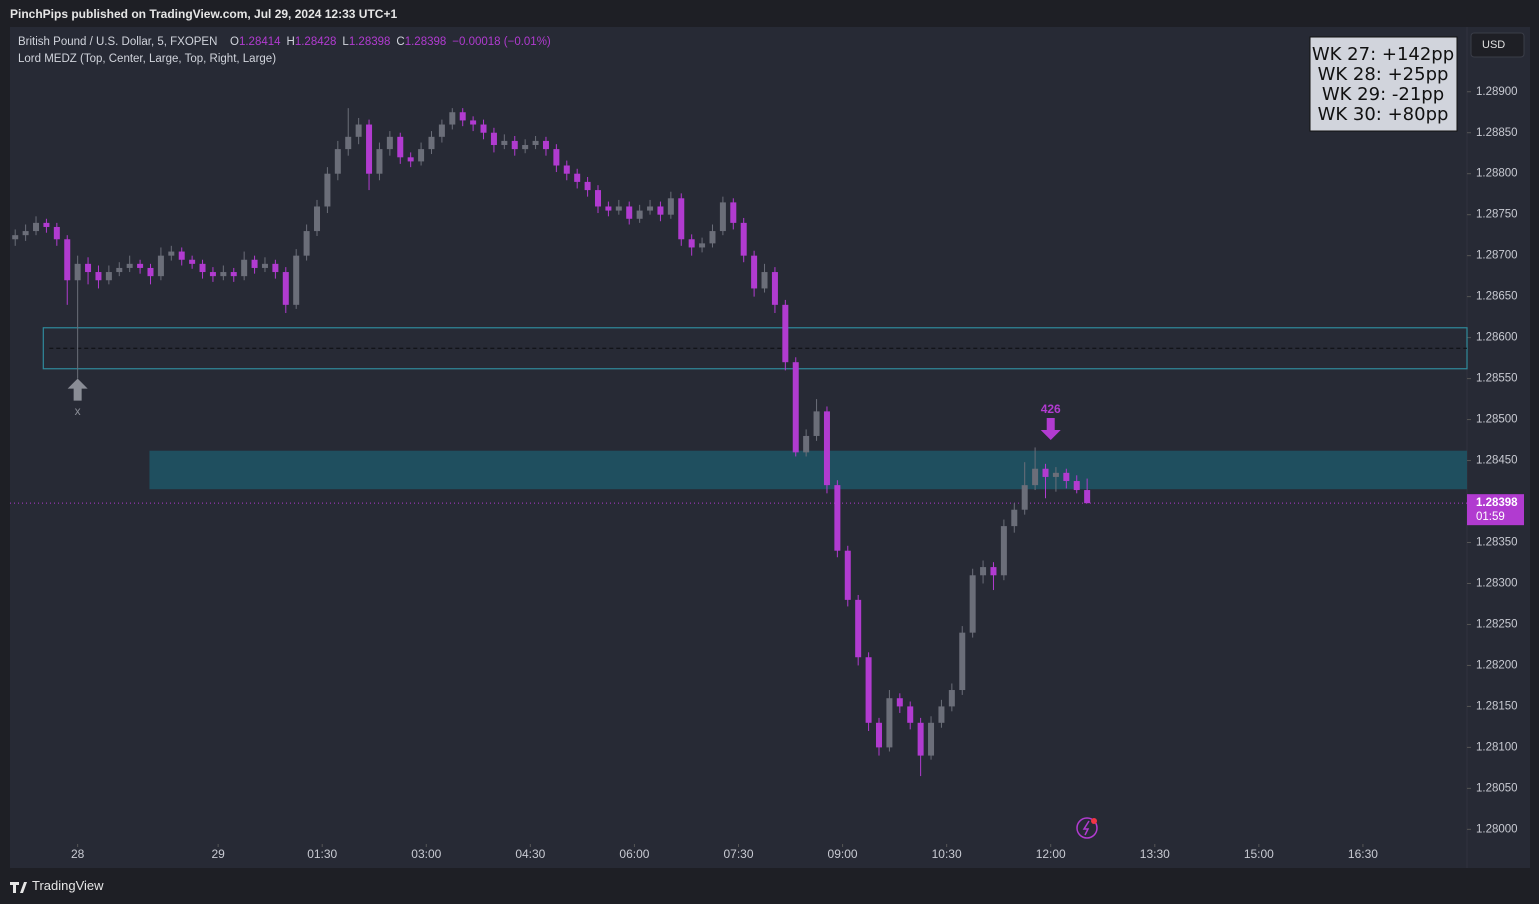 The image size is (1539, 904). I want to click on currency-label: USD, so click(1493, 45).